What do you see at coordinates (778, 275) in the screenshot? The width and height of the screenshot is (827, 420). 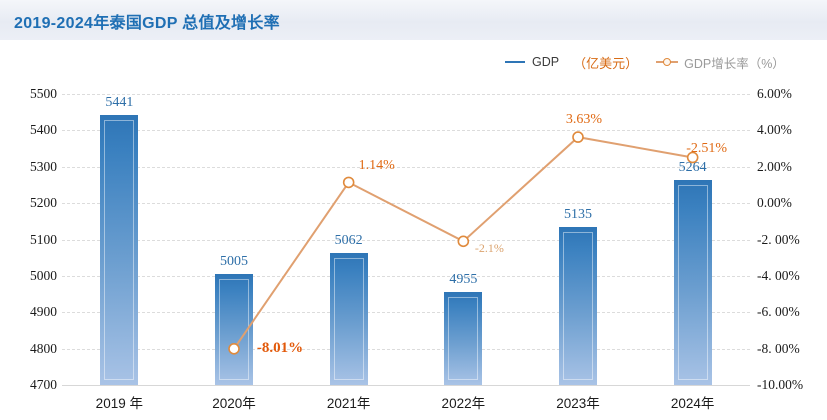 I see `right-axis-tick-label: -4. 00%` at bounding box center [778, 275].